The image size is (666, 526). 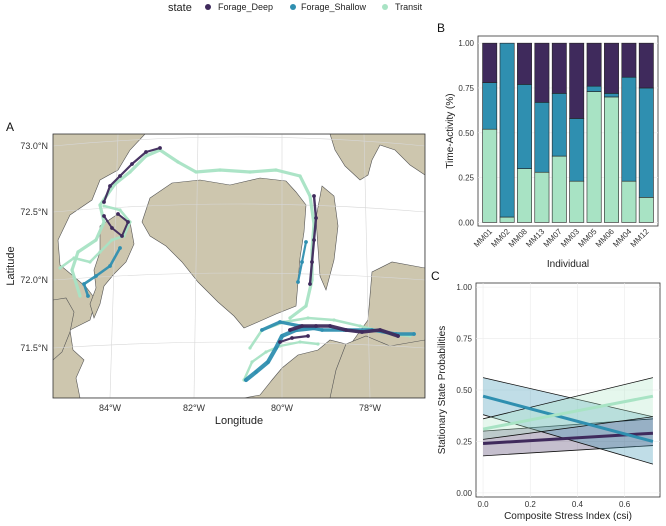 What do you see at coordinates (646, 210) in the screenshot?
I see `bar-transit-mm12` at bounding box center [646, 210].